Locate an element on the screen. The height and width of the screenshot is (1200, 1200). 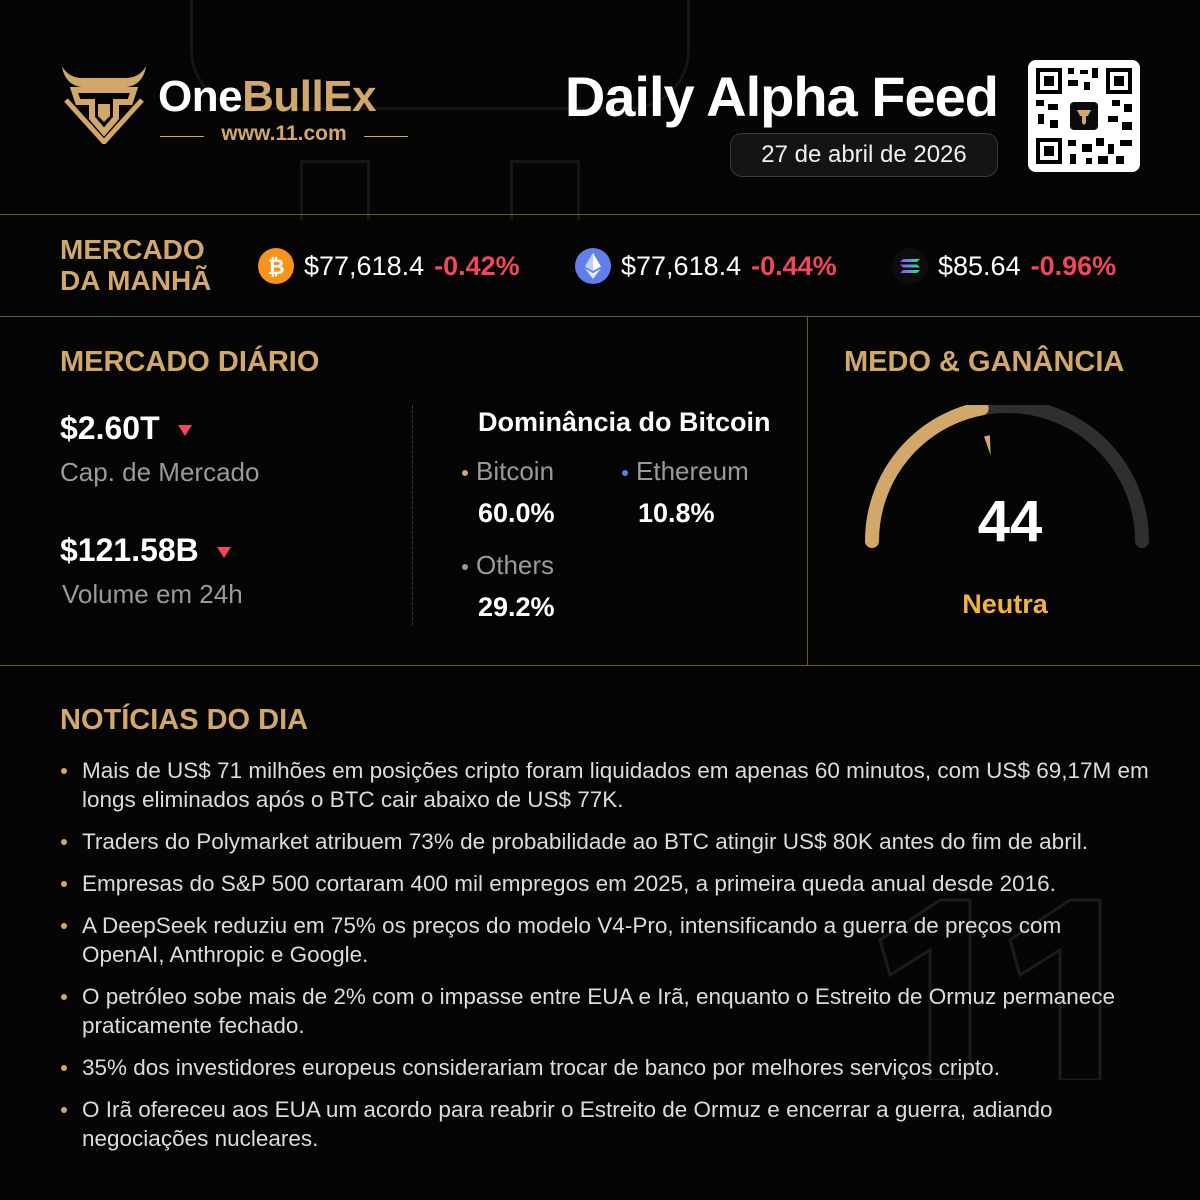
market-cap-row: $2.60T is located at coordinates (126, 428).